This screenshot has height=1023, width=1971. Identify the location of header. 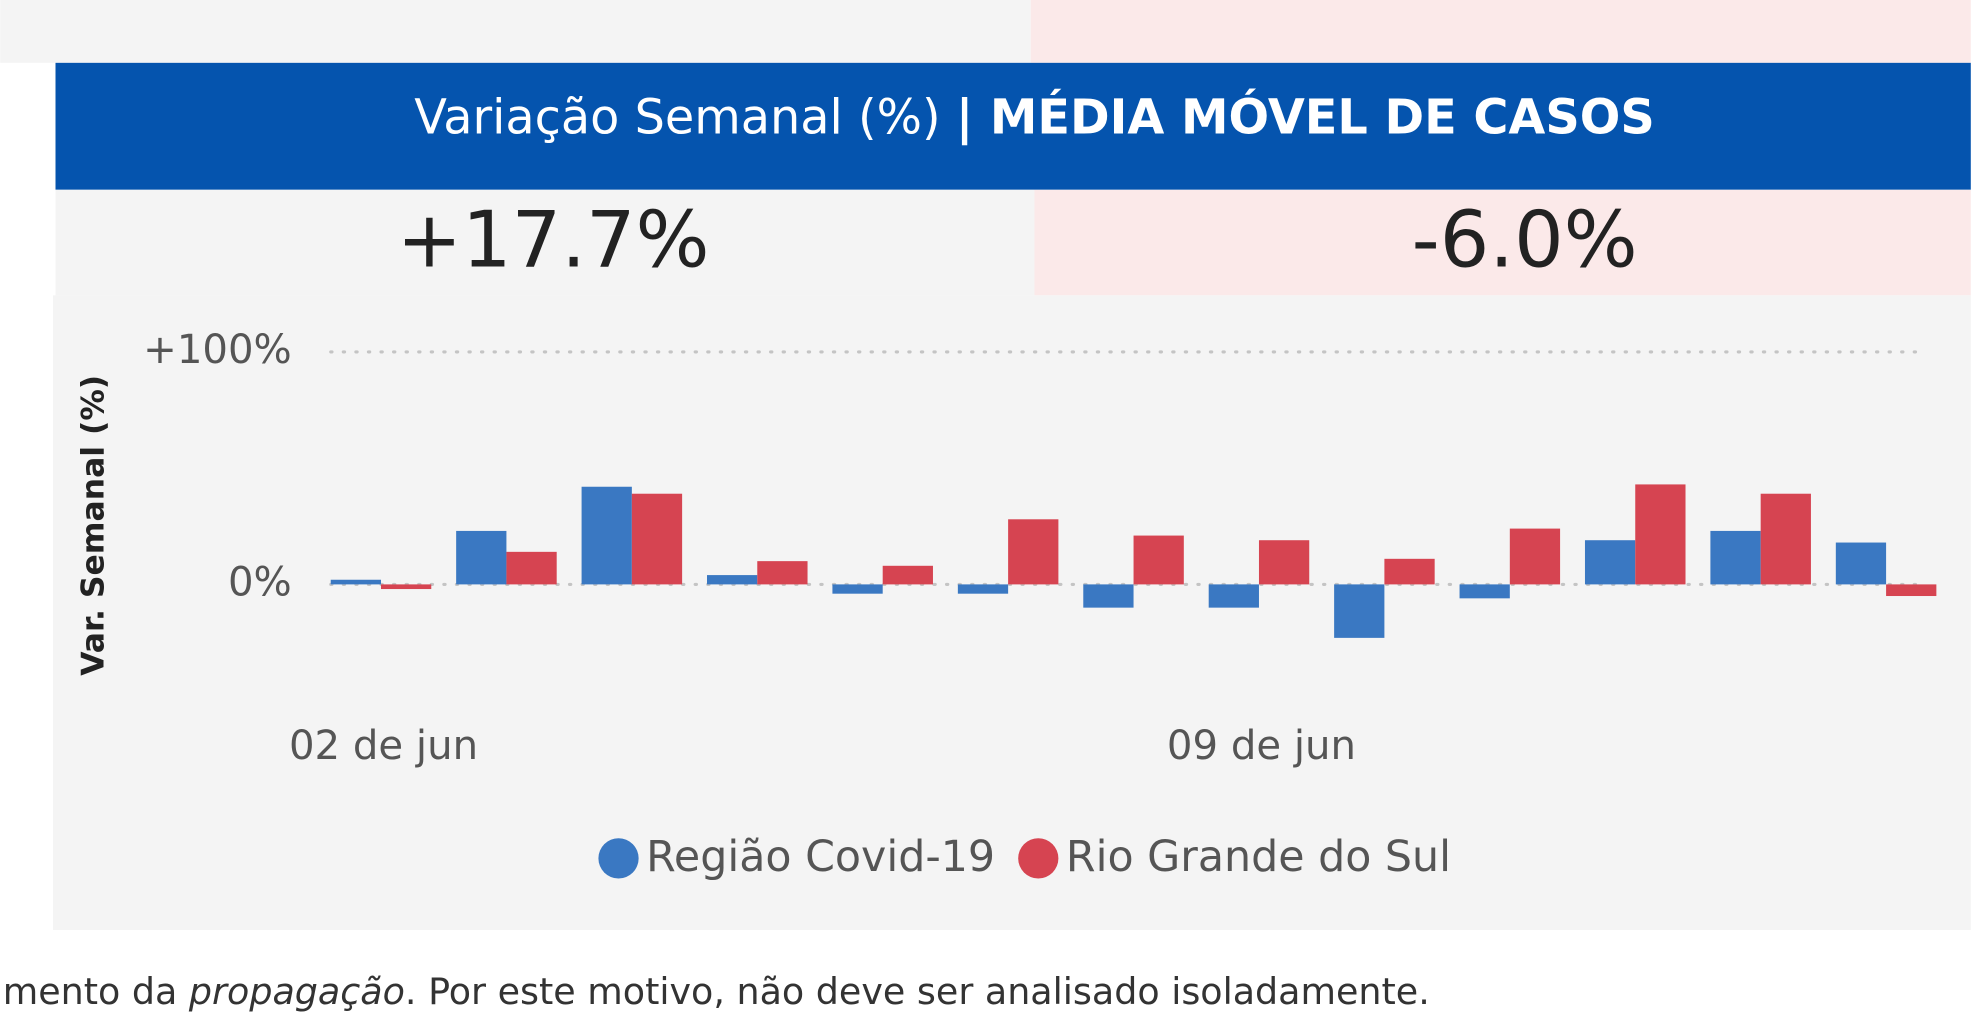
(1013, 126).